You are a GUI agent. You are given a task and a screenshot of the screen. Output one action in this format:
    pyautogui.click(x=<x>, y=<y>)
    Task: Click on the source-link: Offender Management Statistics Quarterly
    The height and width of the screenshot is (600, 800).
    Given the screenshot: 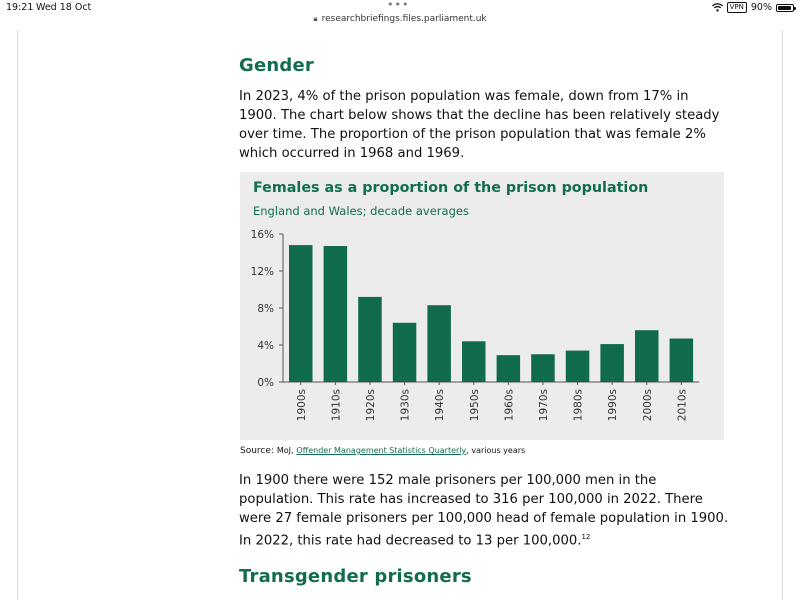 What is the action you would take?
    pyautogui.click(x=381, y=450)
    